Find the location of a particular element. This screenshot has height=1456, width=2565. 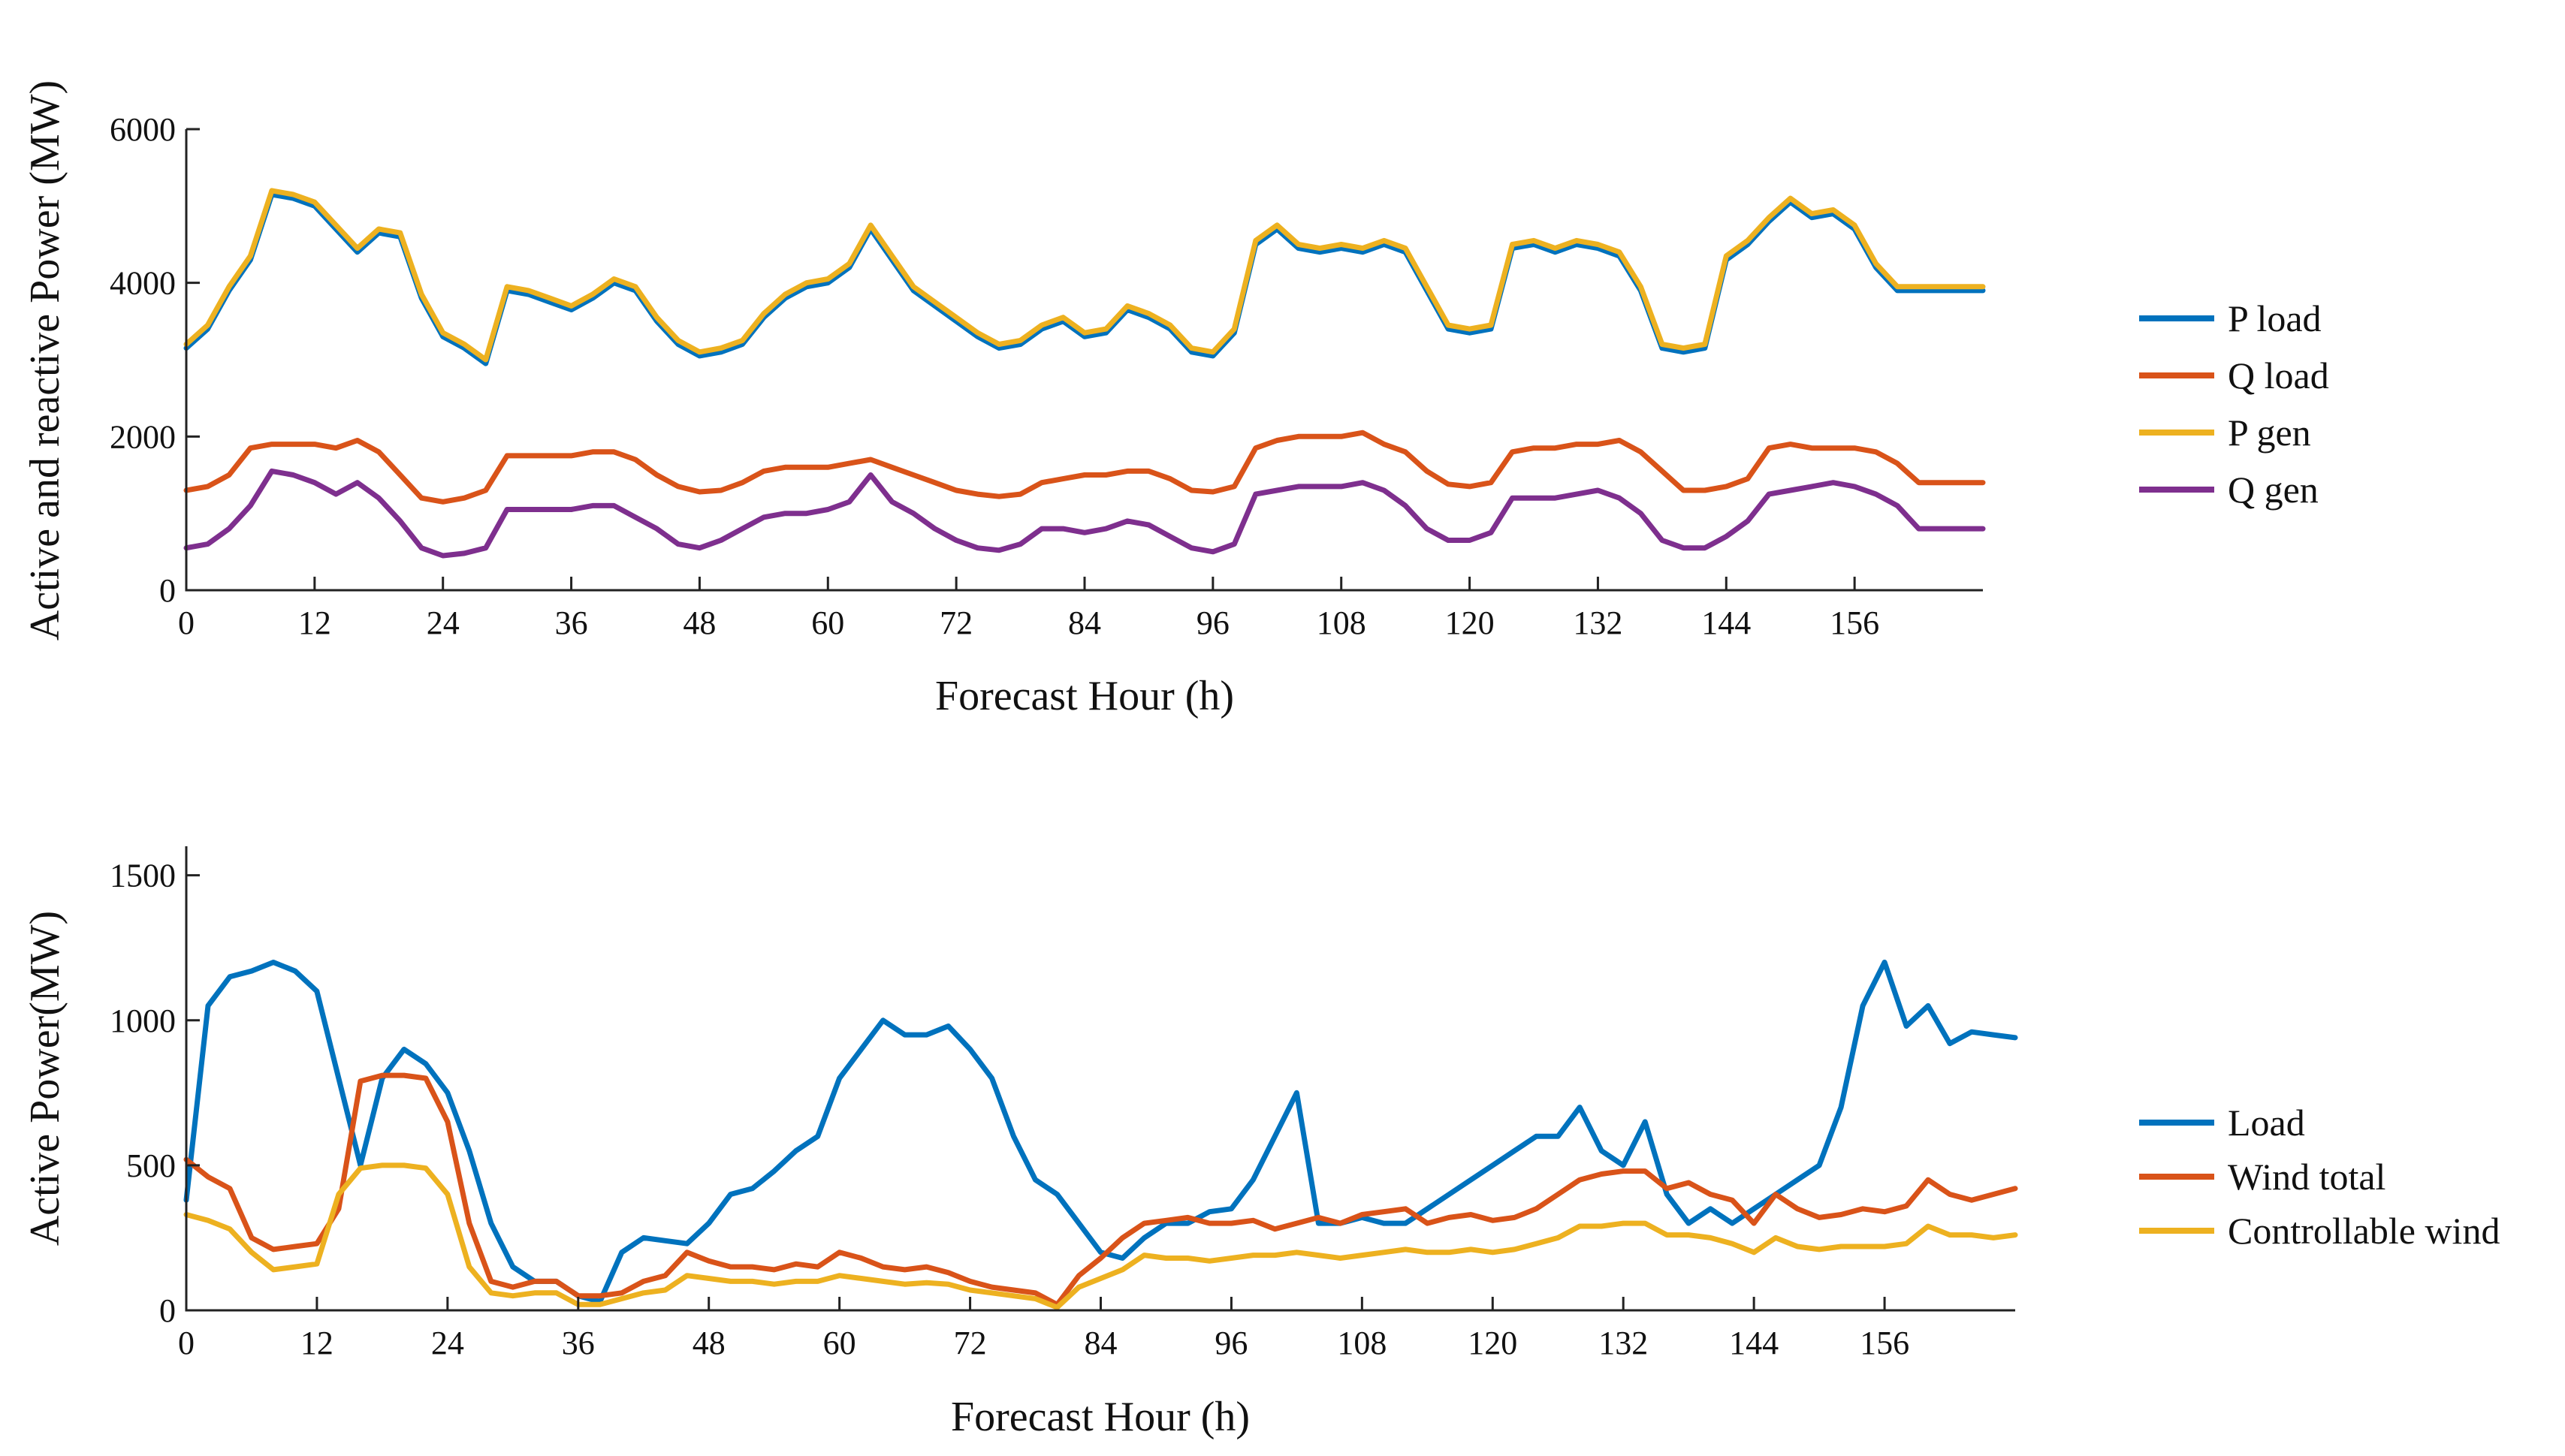

chart-bottom-x-tick-label: 72 is located at coordinates (971, 1343).